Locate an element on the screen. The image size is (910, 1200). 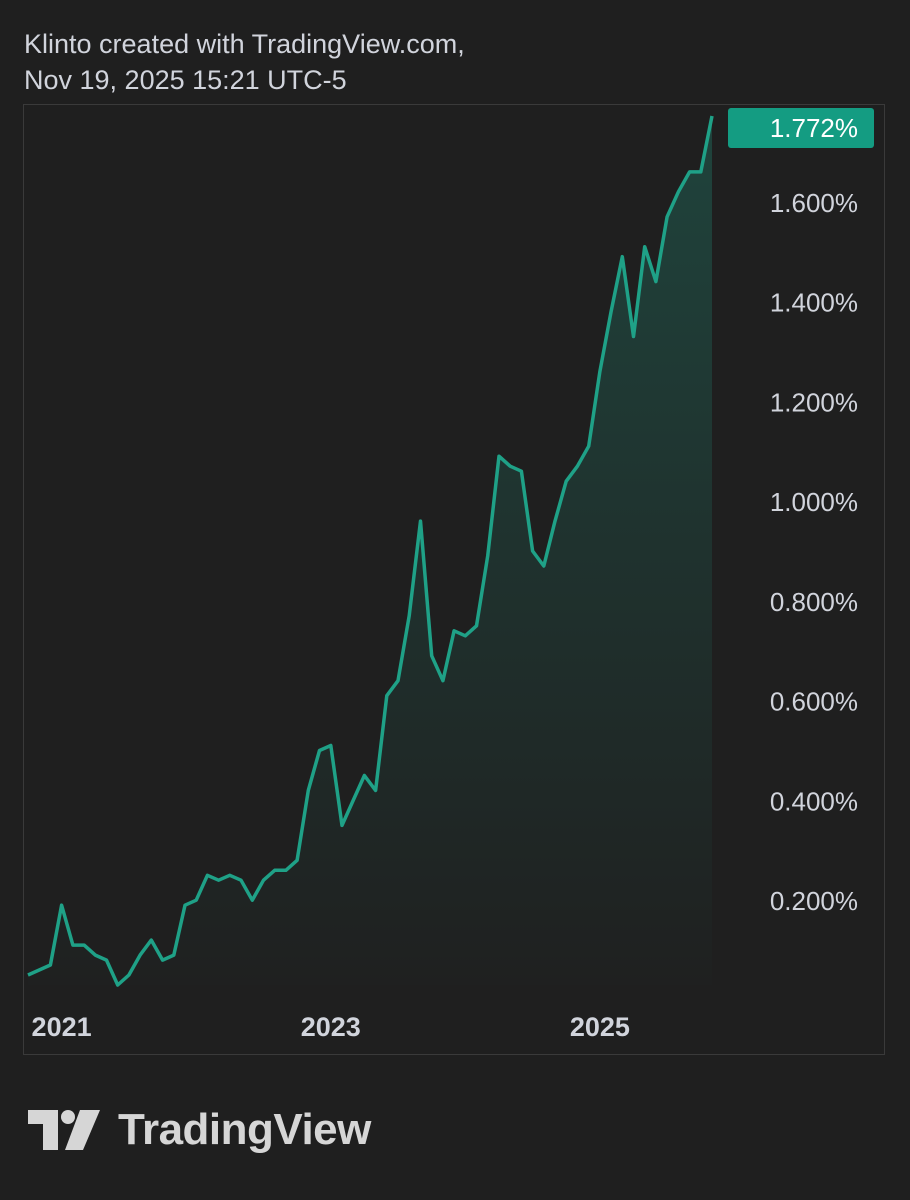
x-tick-label: 2023 is located at coordinates (331, 1027).